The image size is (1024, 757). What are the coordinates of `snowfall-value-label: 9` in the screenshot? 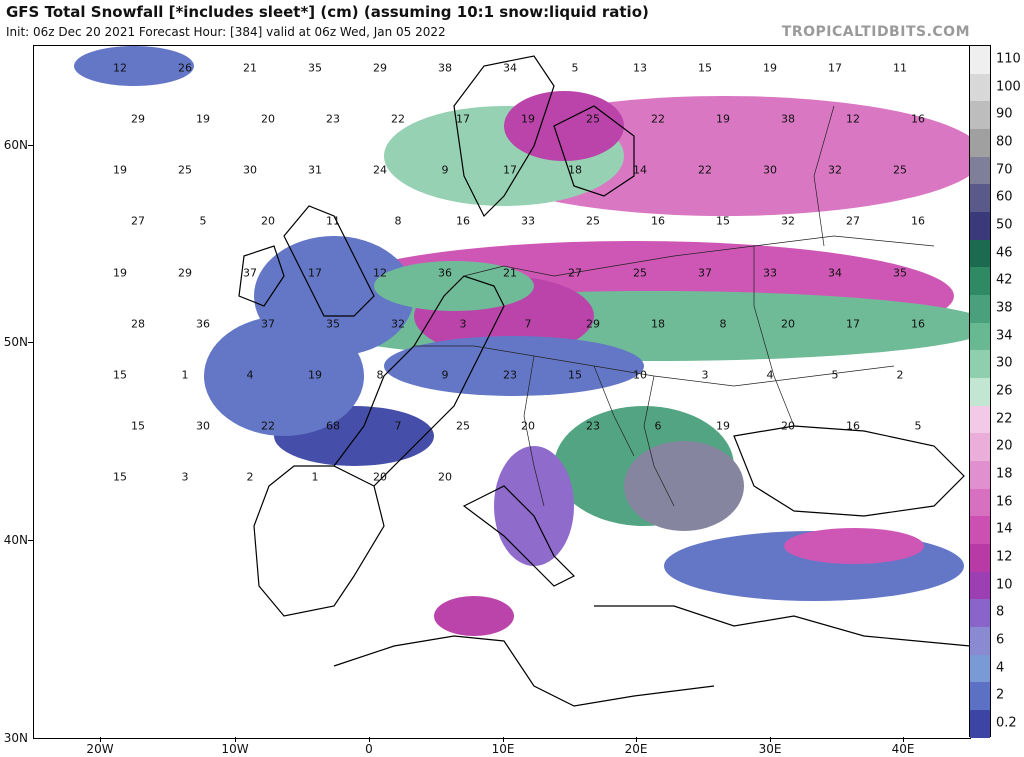 It's located at (445, 375).